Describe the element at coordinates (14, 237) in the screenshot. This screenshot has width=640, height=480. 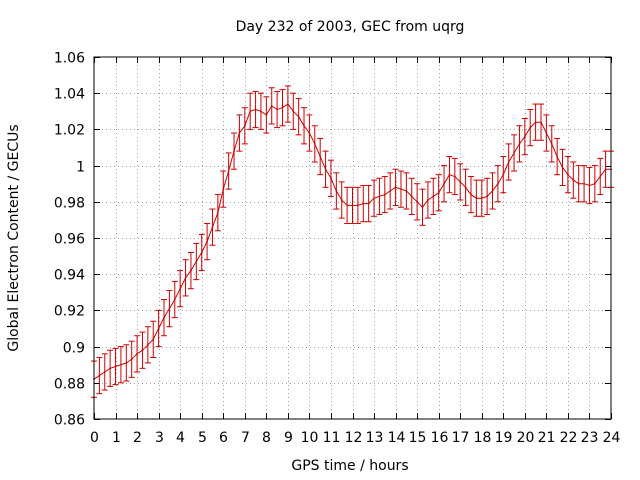
I see `y-axis-label: Global Electron Content / GECUs` at that location.